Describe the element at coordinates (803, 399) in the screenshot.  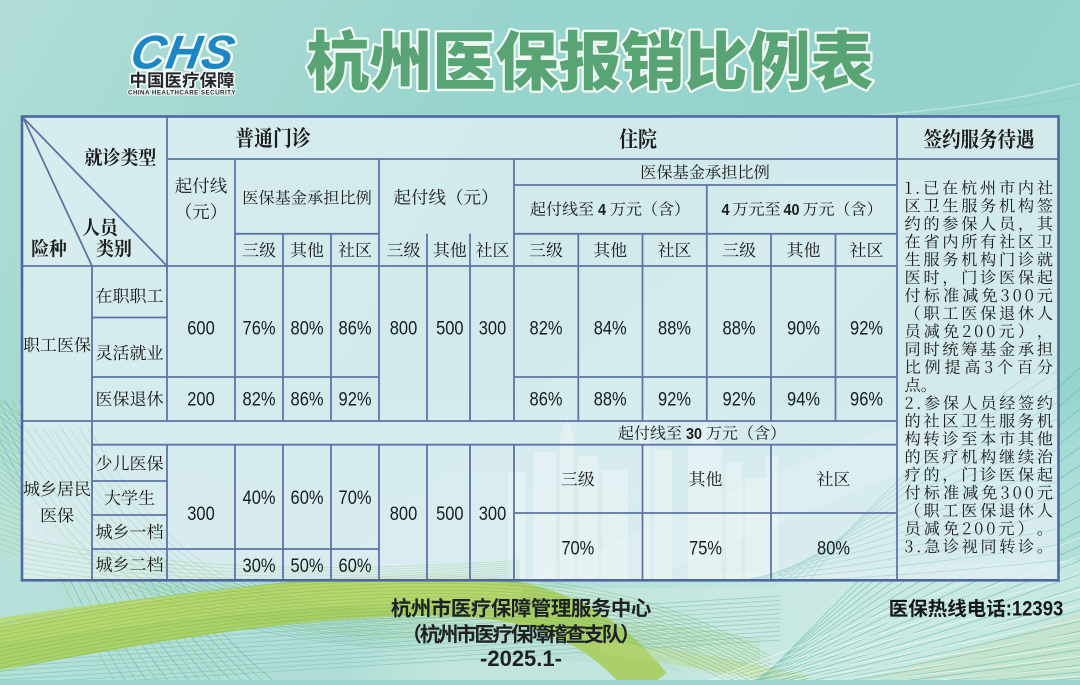
I see `svg-text: 94%` at that location.